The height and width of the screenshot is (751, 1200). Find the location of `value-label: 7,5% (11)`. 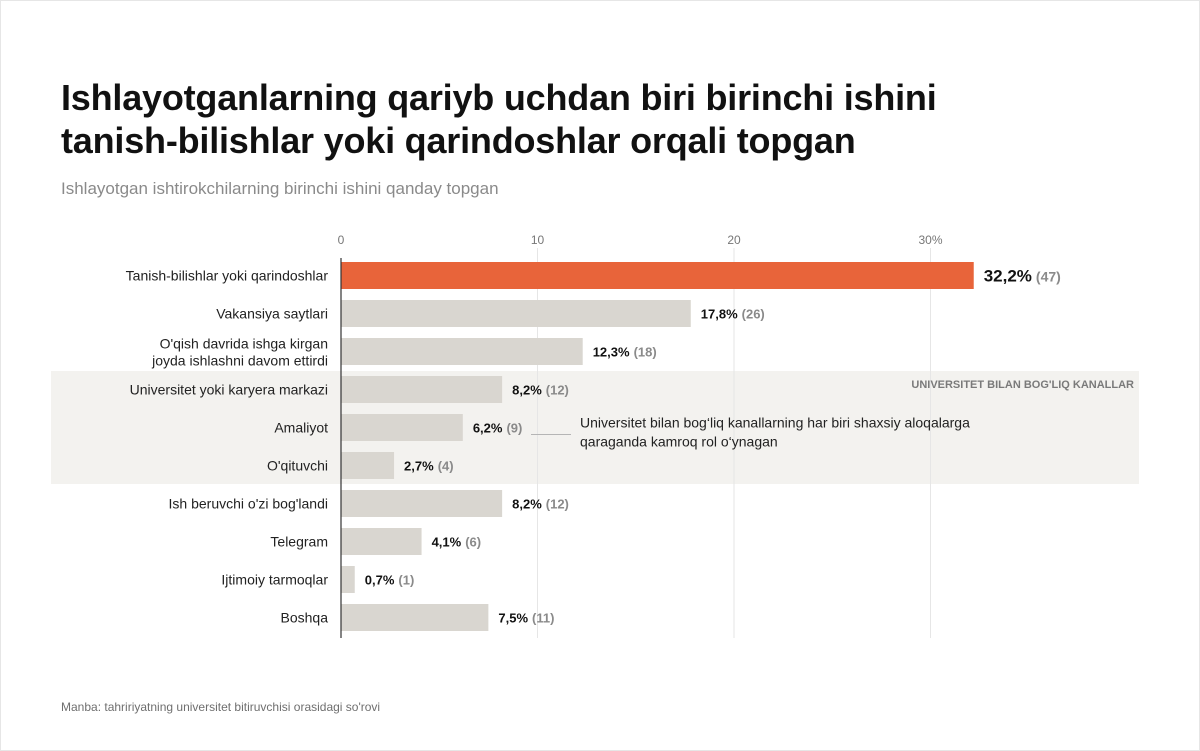

value-label: 7,5% (11) is located at coordinates (526, 618).